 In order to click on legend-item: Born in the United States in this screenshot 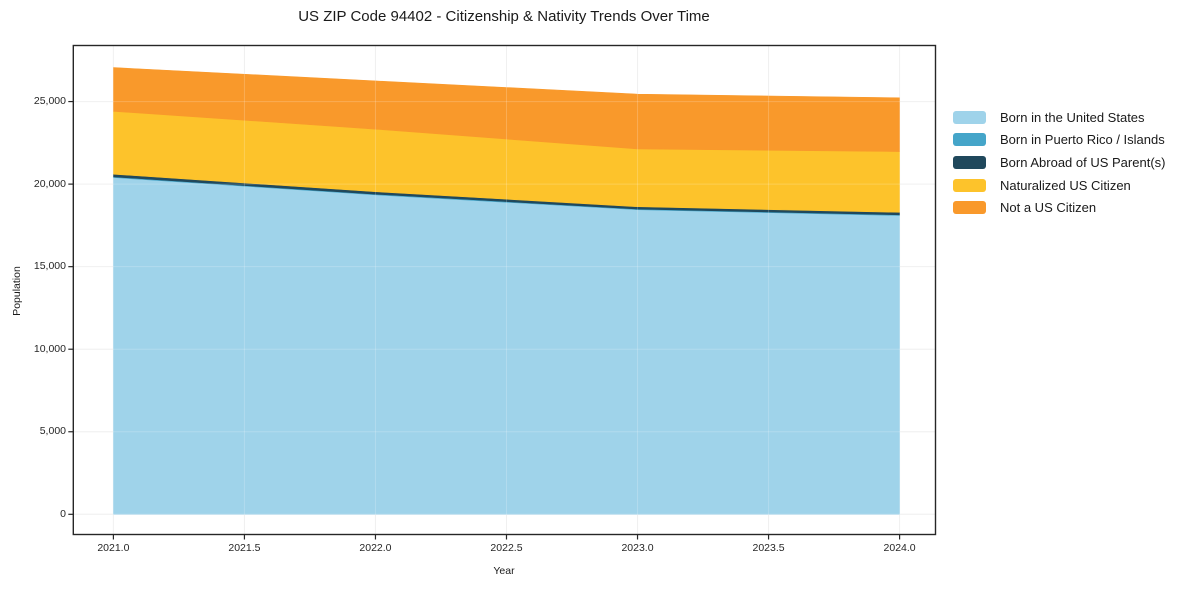, I will do `click(1059, 117)`.